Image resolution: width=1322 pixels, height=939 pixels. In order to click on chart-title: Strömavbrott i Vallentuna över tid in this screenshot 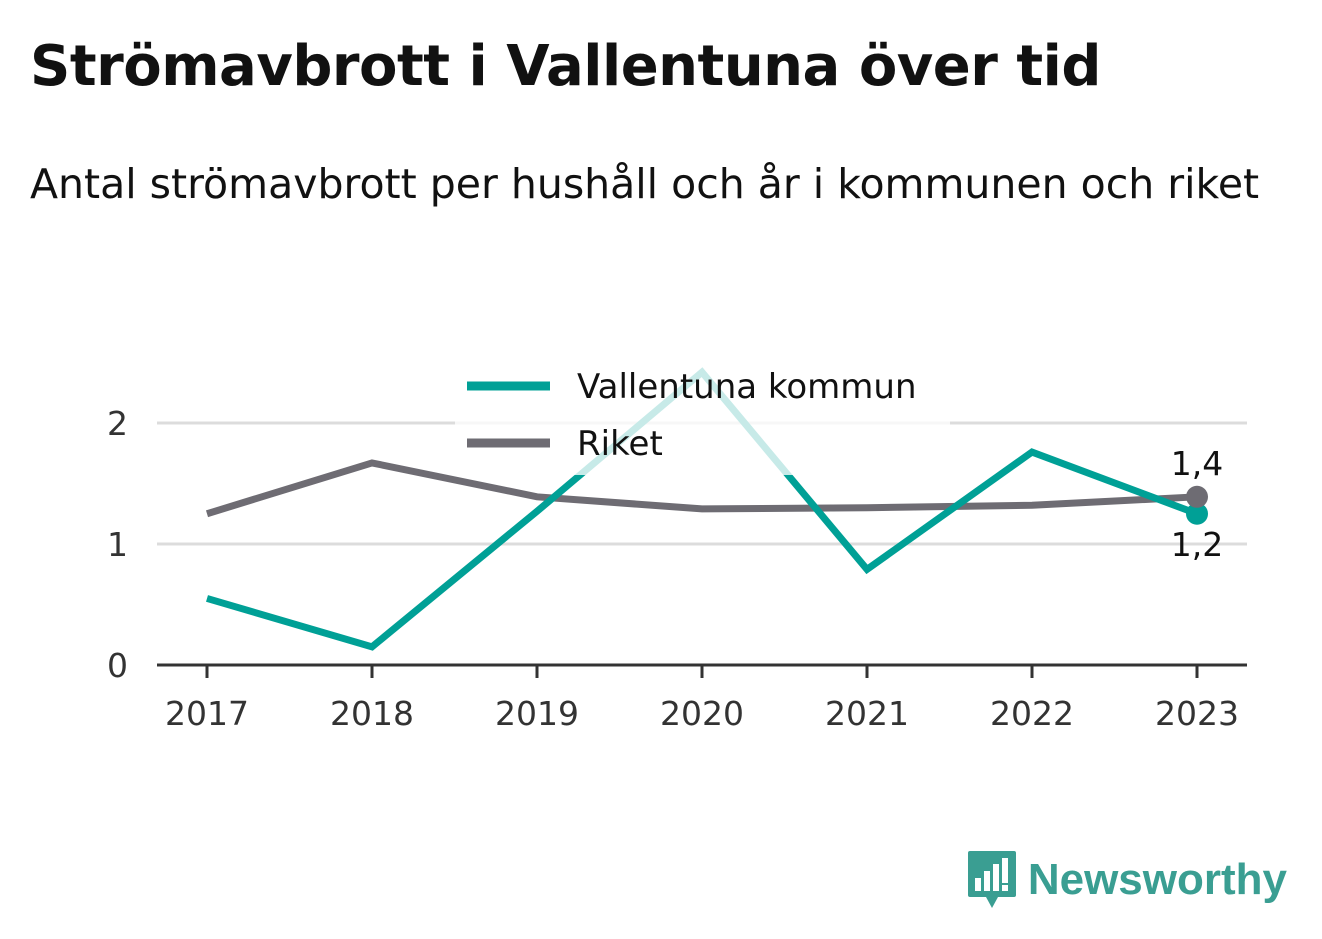, I will do `click(565, 66)`.